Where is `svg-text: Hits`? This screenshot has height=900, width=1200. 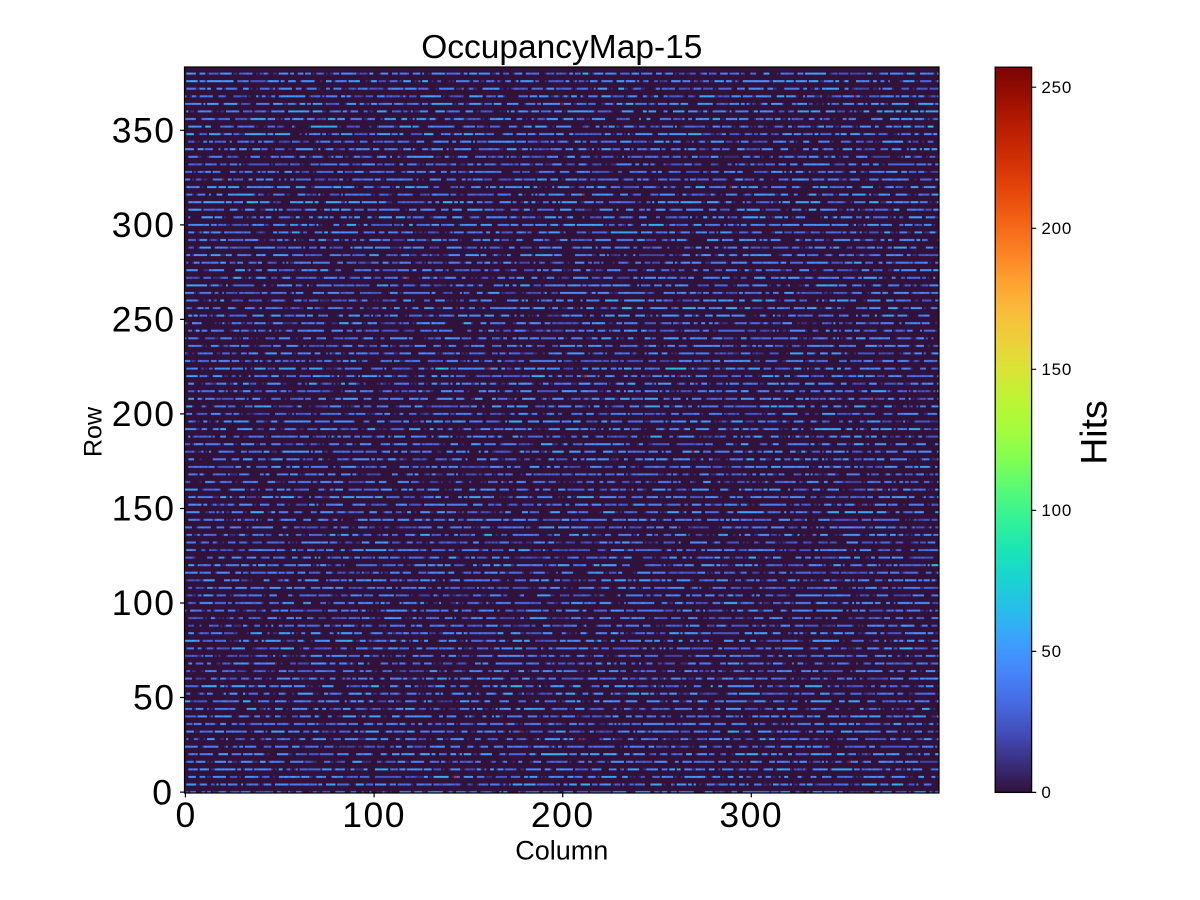
svg-text: Hits is located at coordinates (1093, 432).